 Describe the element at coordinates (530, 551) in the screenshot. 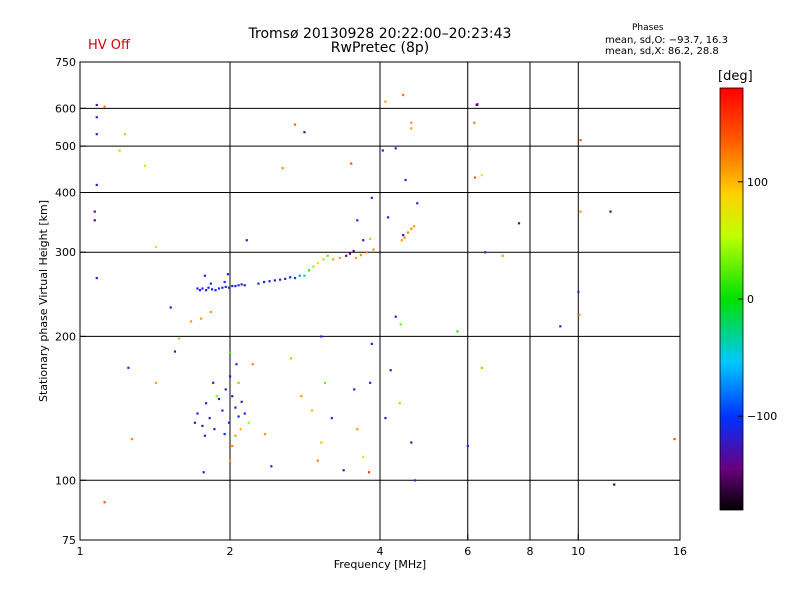

I see `x-tick-label: 8` at that location.